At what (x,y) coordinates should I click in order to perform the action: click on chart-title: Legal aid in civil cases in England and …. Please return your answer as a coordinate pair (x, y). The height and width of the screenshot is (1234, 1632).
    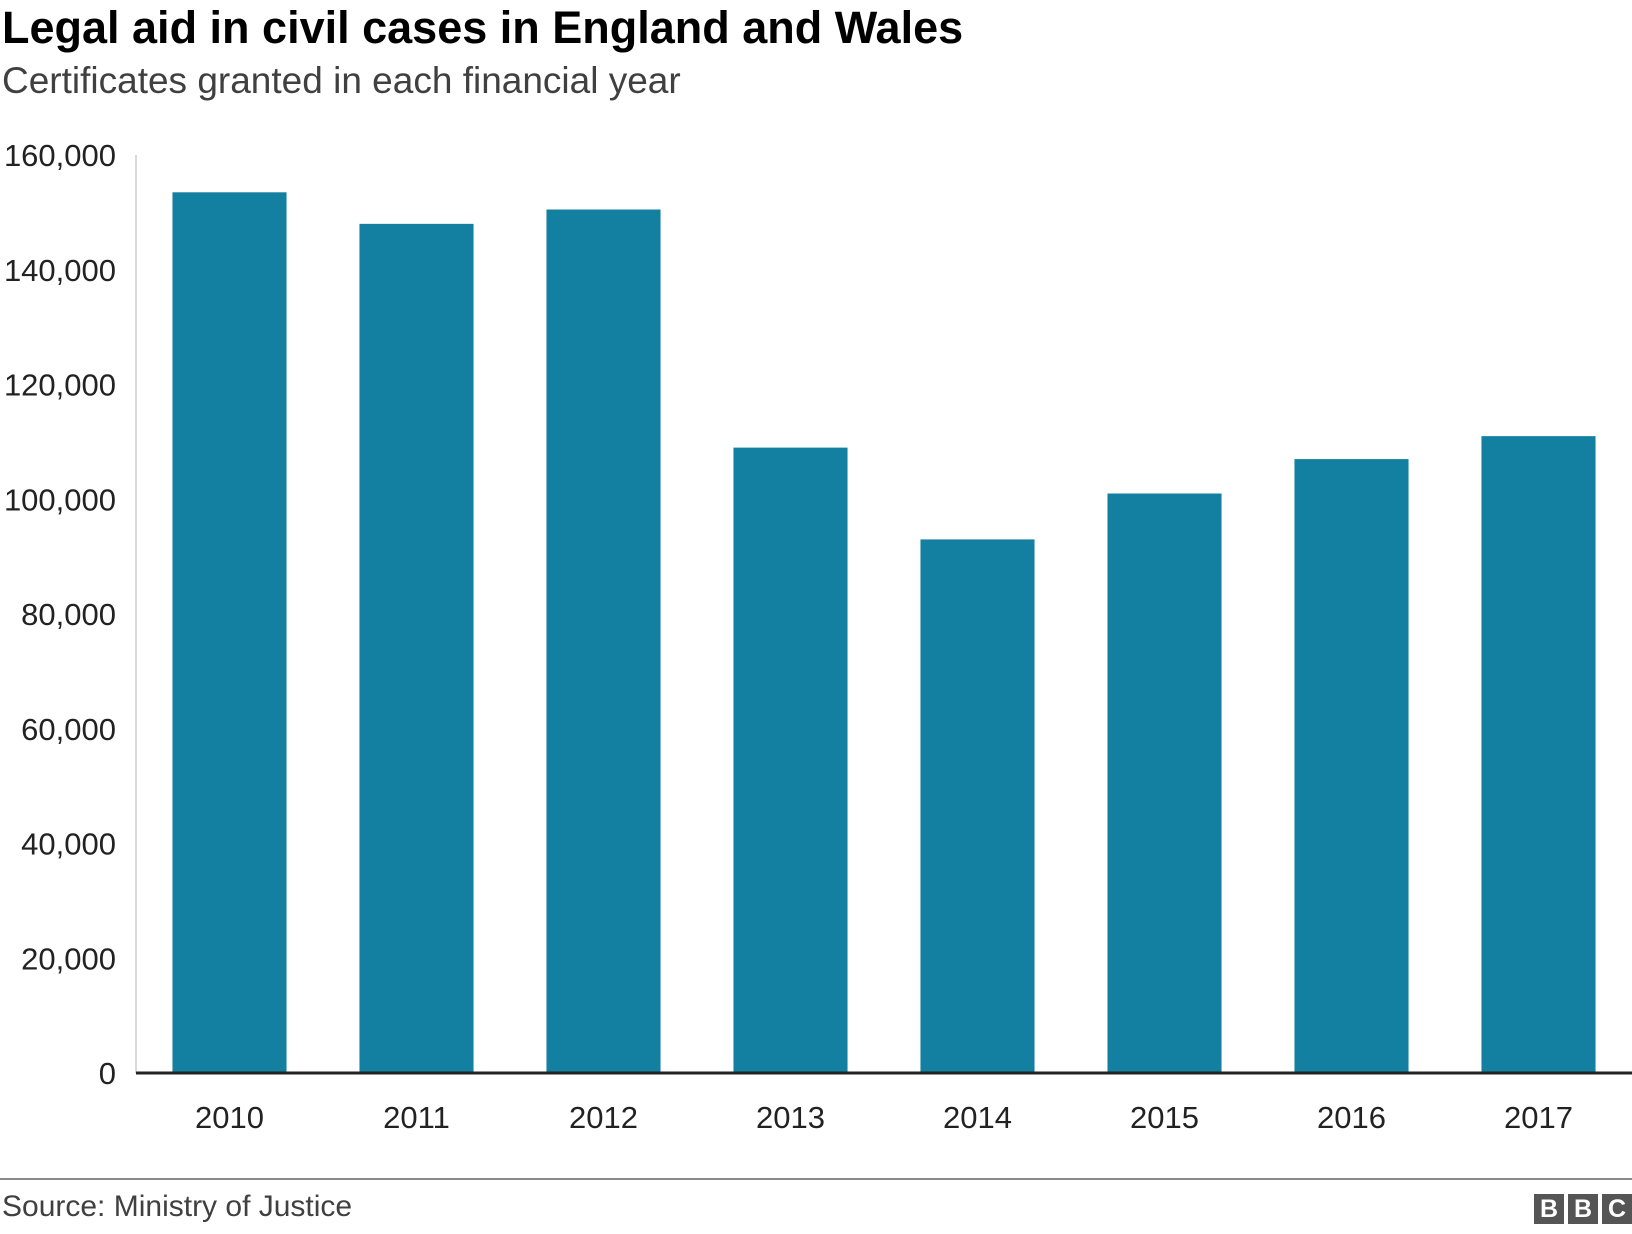
    Looking at the image, I should click on (483, 27).